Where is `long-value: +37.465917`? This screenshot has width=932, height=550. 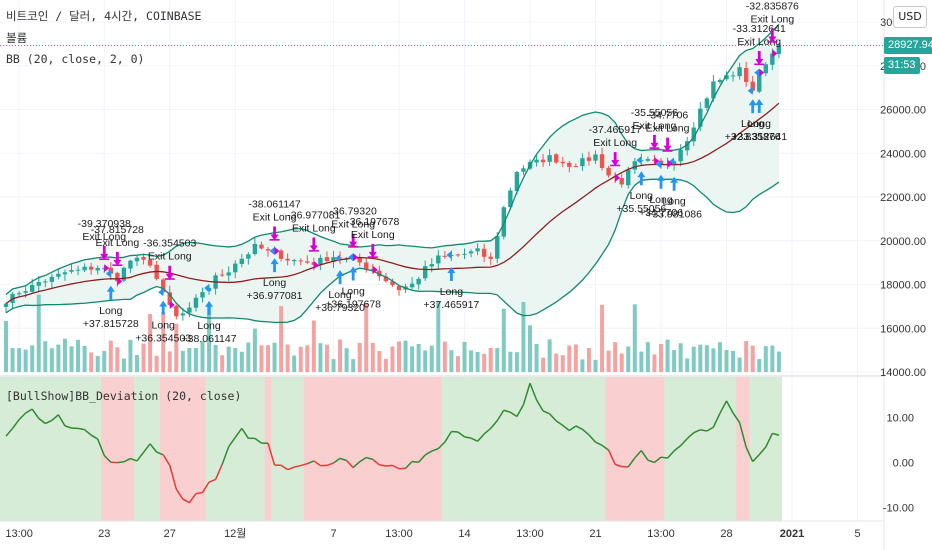 long-value: +37.465917 is located at coordinates (452, 305).